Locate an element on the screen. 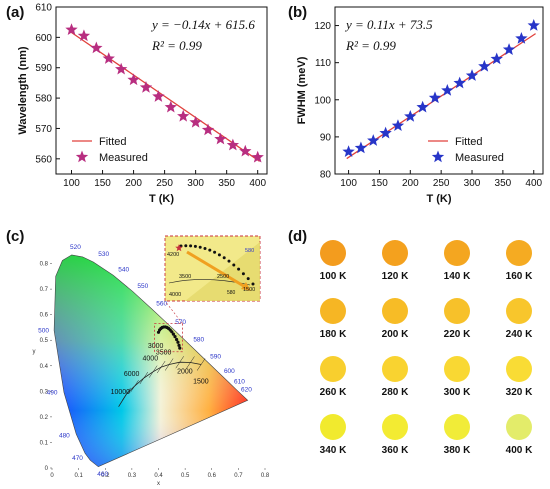 Image resolution: width=550 pixels, height=489 pixels. inset-cct-label: 3500 is located at coordinates (185, 277).